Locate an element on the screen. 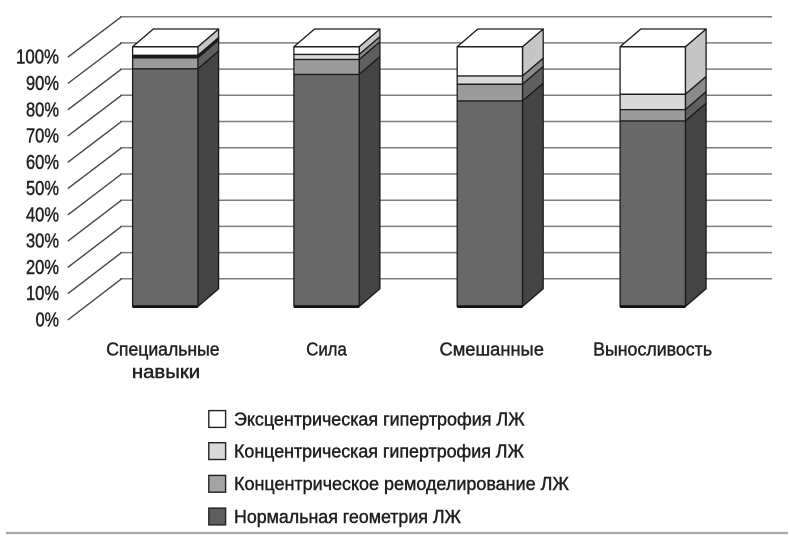 This screenshot has width=790, height=542. svg-text: Специальные is located at coordinates (162, 349).